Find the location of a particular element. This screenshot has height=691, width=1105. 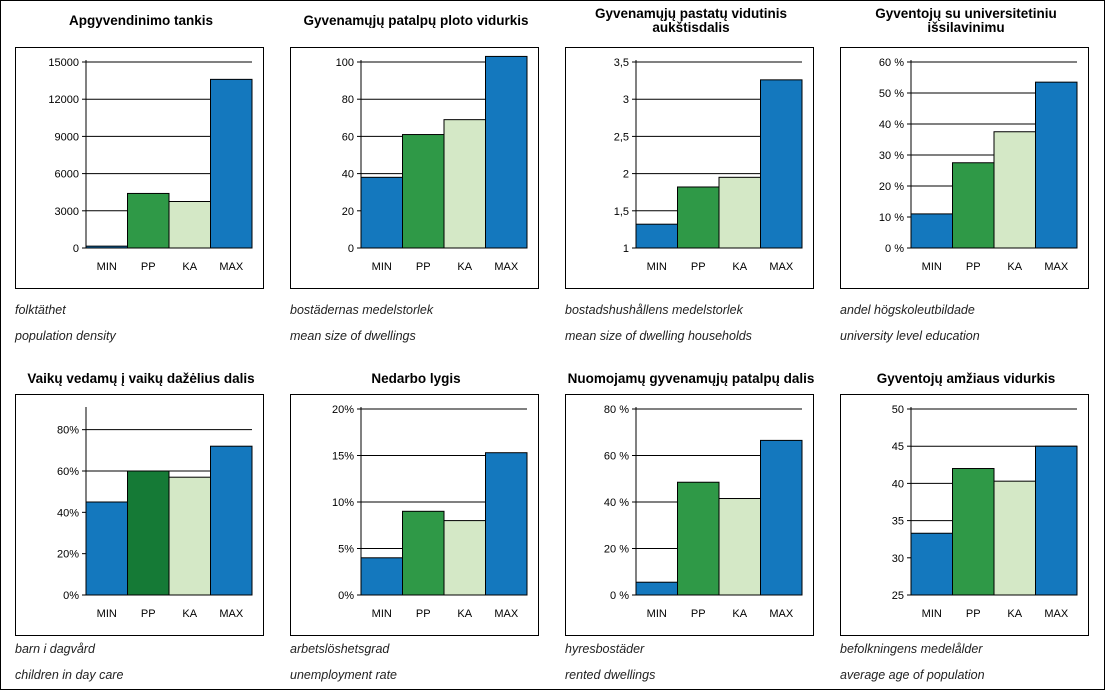

caption-swedish: bostadshushållens medelstorlek is located at coordinates (654, 310).